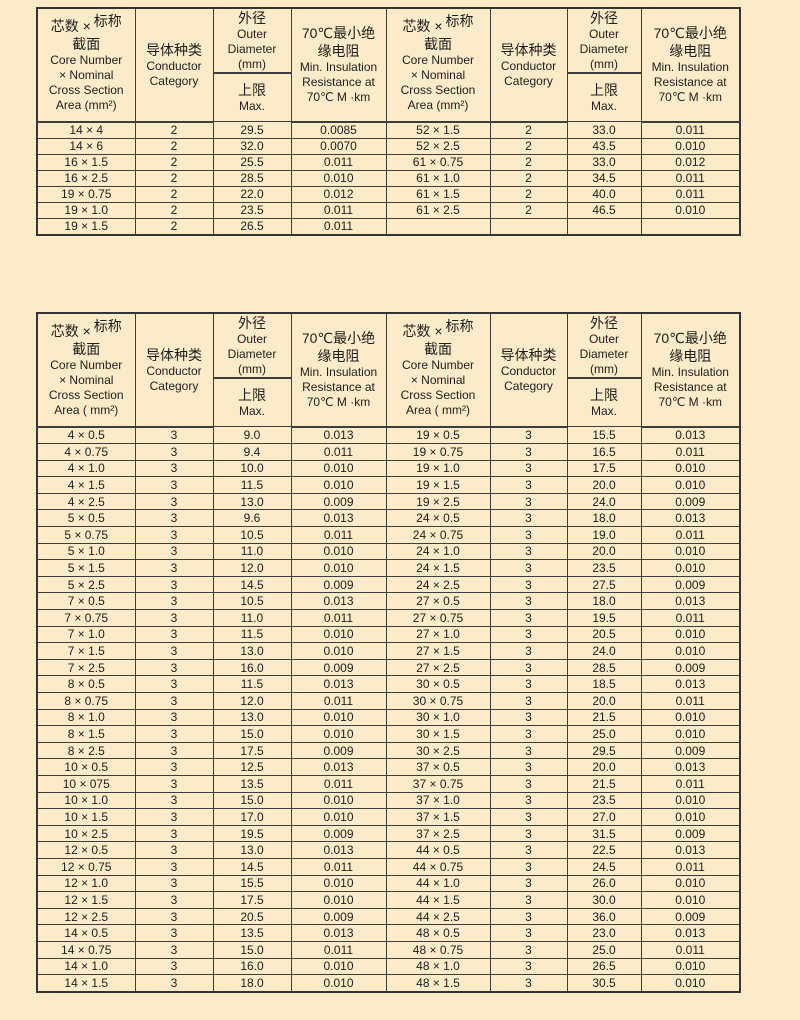 Image resolution: width=800 pixels, height=1020 pixels. Describe the element at coordinates (604, 800) in the screenshot. I see `table-cell: 23.5` at that location.